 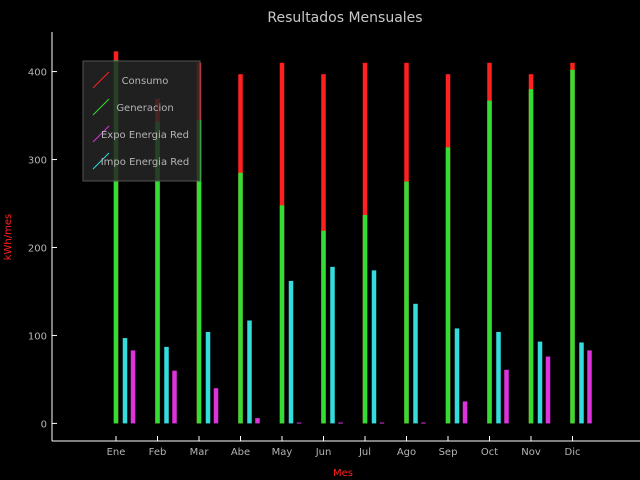 I want to click on legend-label-expo-energia-red: Expo Energia Red, so click(x=145, y=135).